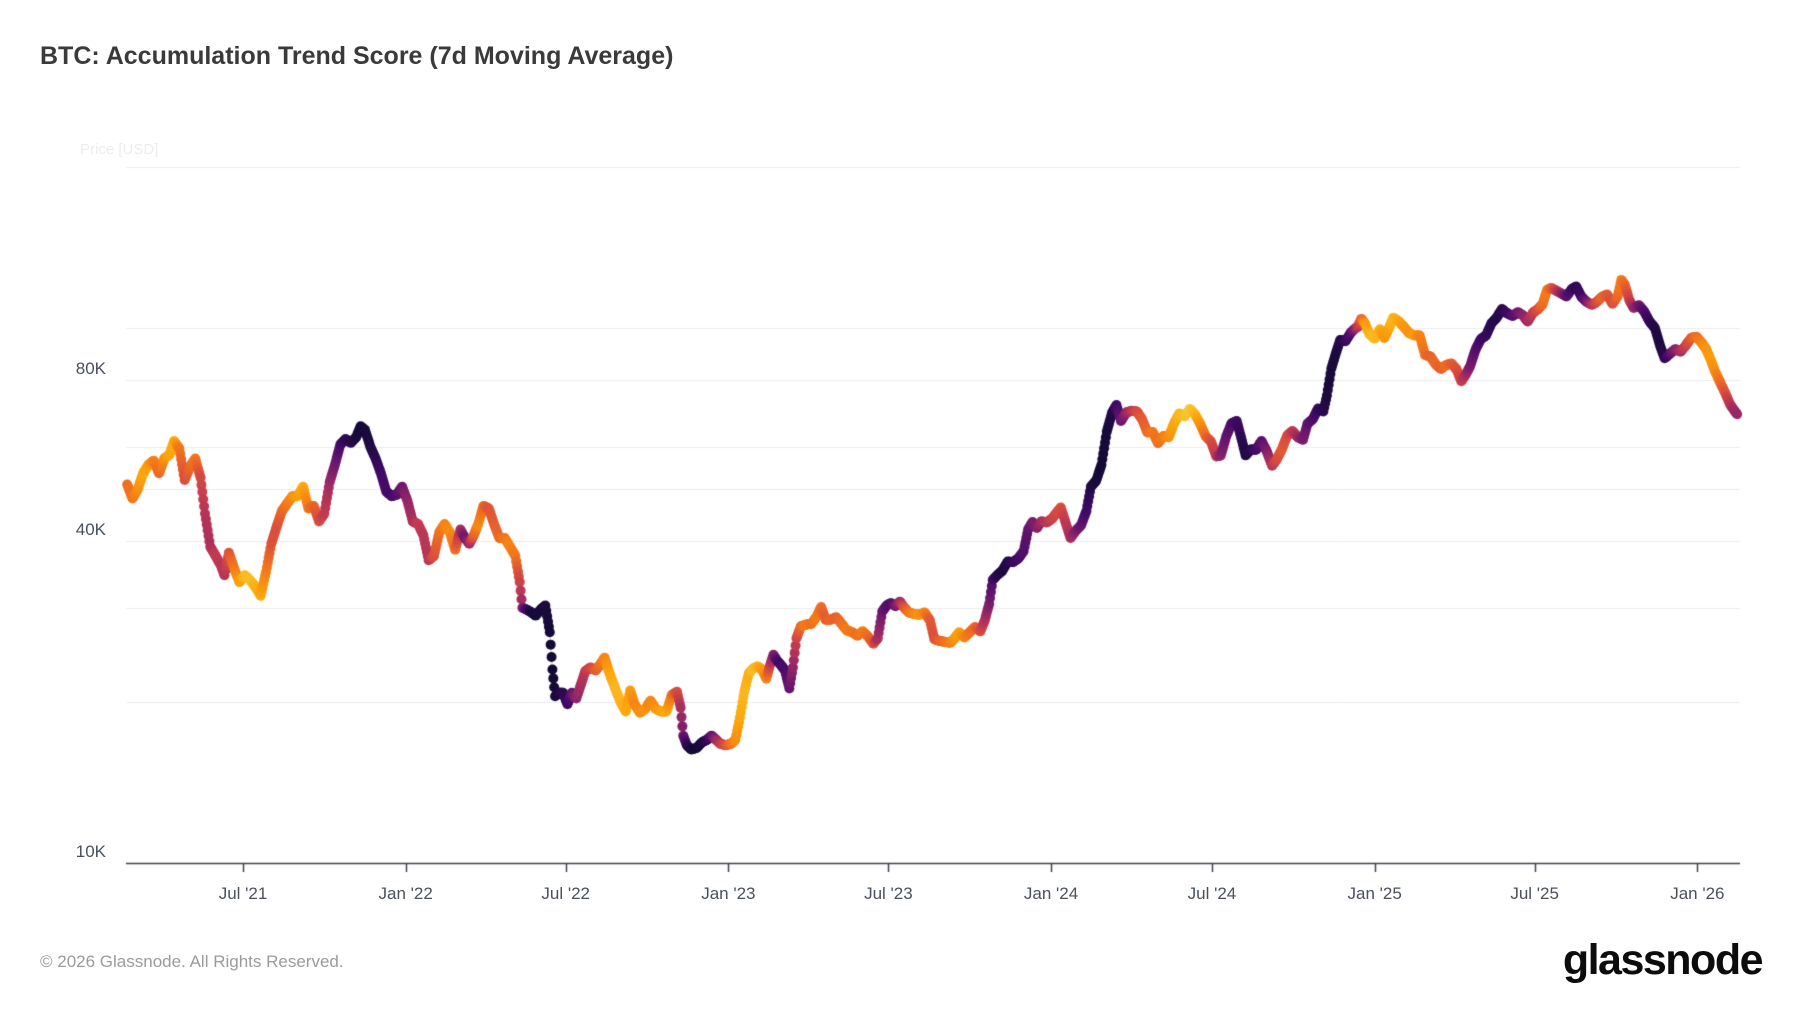 This screenshot has width=1800, height=1013. Describe the element at coordinates (243, 893) in the screenshot. I see `x-axis-label: Jul '21` at that location.